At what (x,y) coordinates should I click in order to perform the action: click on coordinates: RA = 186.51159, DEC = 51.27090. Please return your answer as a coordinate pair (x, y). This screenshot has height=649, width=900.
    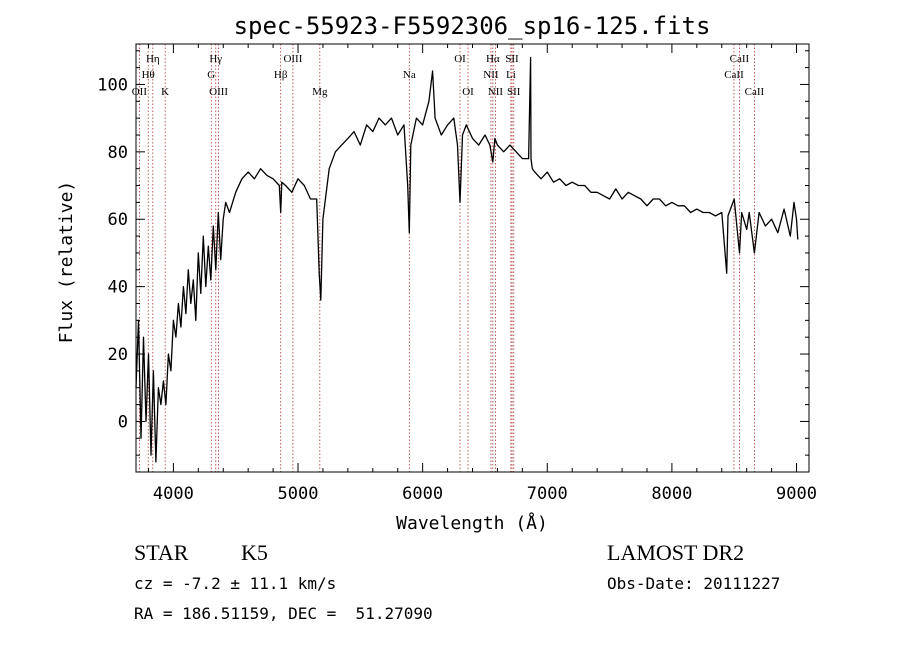
    Looking at the image, I should click on (283, 613).